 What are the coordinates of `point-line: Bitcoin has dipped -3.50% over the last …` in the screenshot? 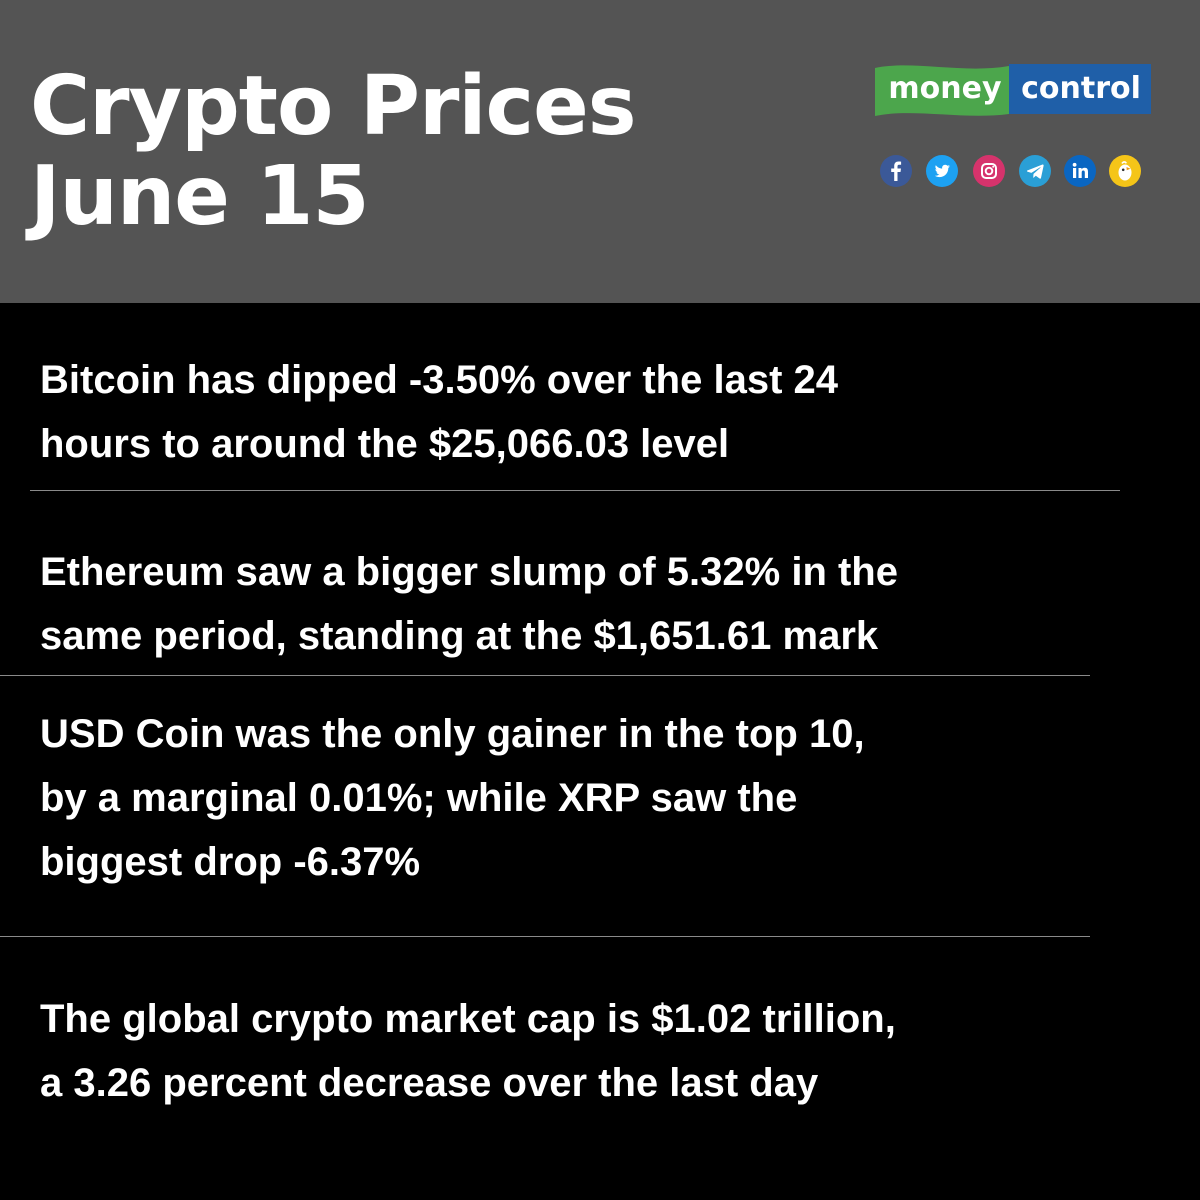 It's located at (439, 380).